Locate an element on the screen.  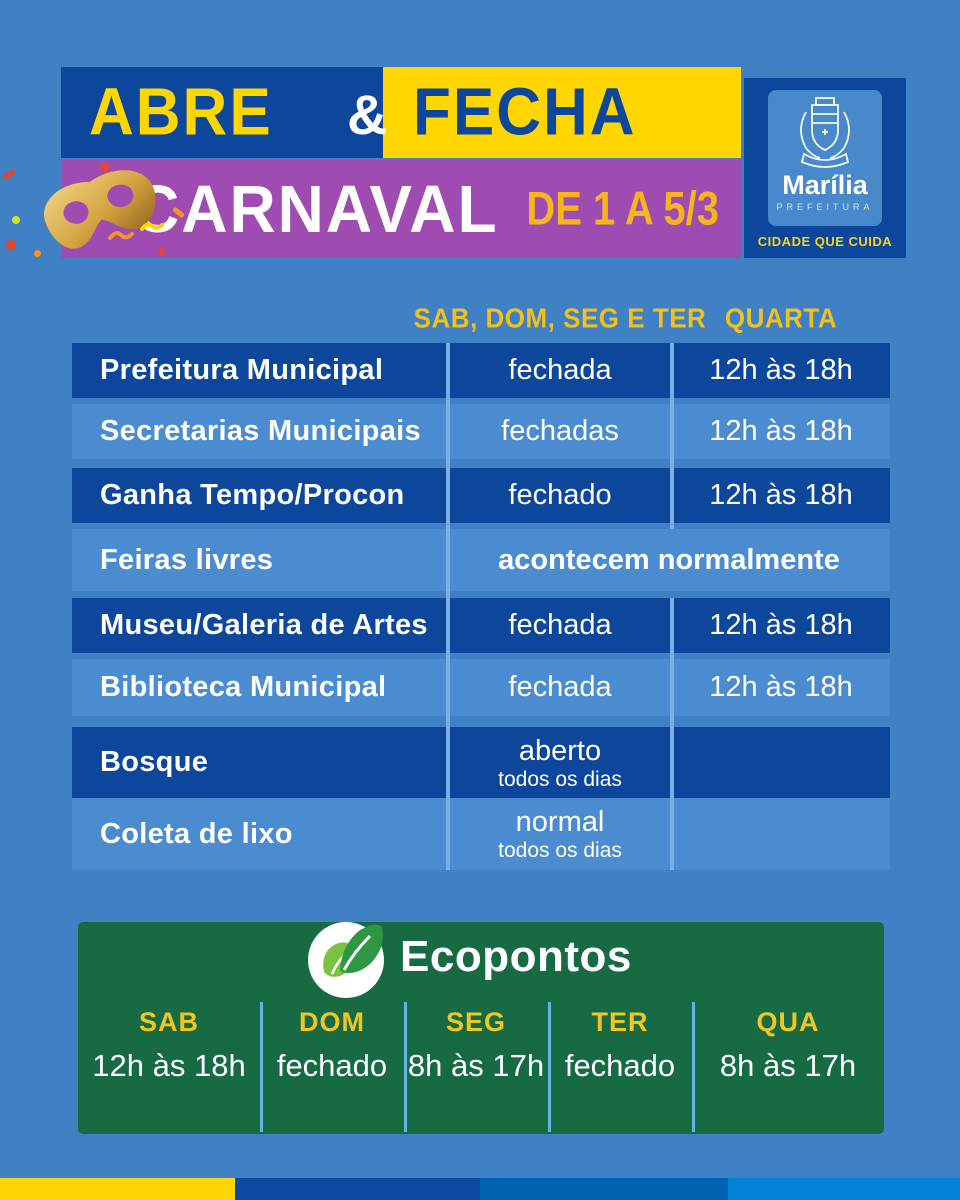
column-header-weekend: SAB, DOM, SEG E TER is located at coordinates (560, 317).